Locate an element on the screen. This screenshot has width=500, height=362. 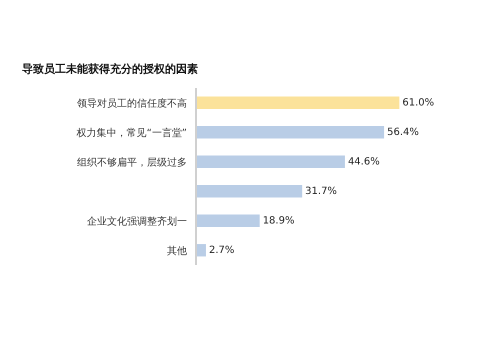
y-tick-label: 权力集中，常见“一言堂” is located at coordinates (131, 132).